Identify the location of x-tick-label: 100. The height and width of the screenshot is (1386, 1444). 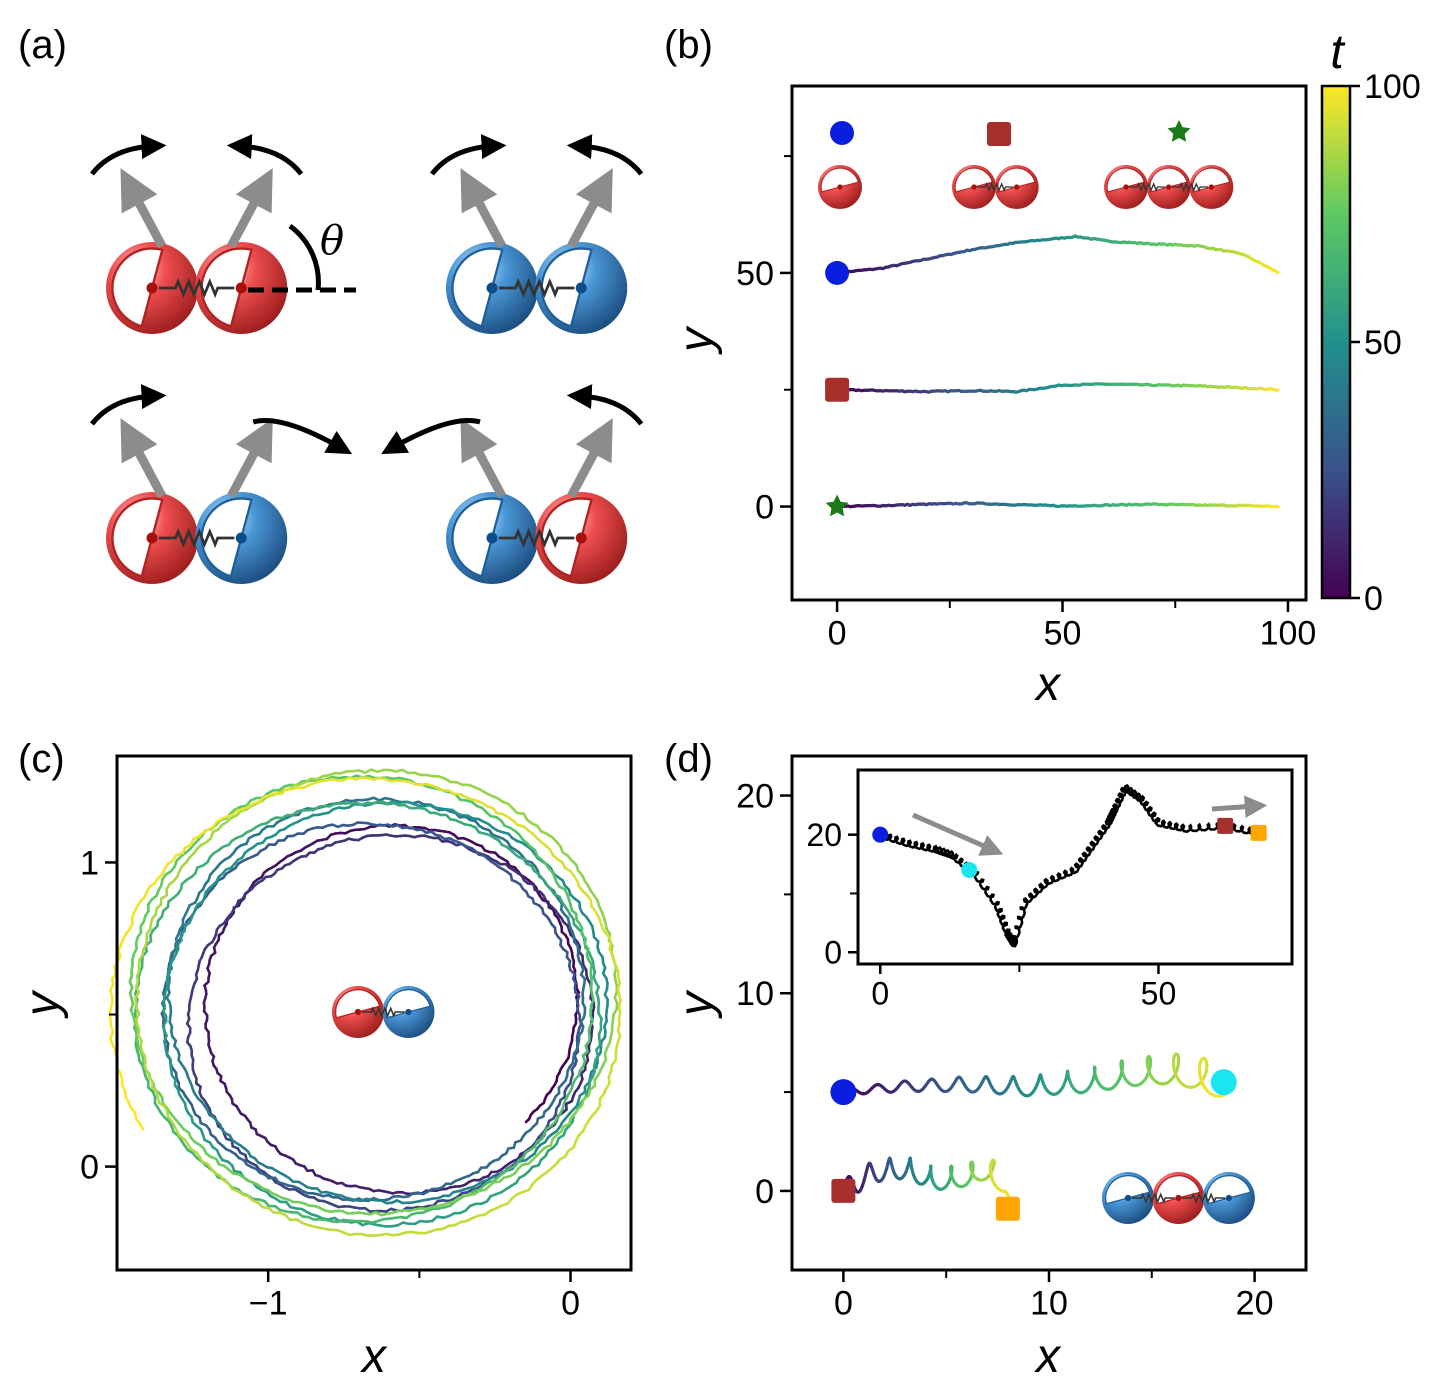
(1288, 633).